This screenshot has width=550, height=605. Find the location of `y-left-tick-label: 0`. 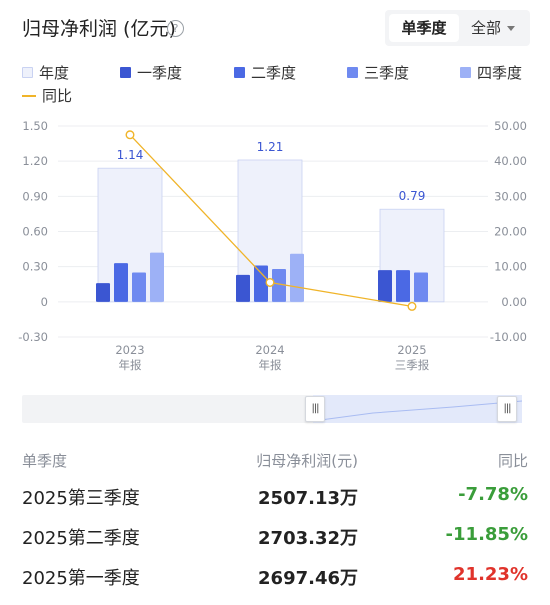

y-left-tick-label: 0 is located at coordinates (44, 302).